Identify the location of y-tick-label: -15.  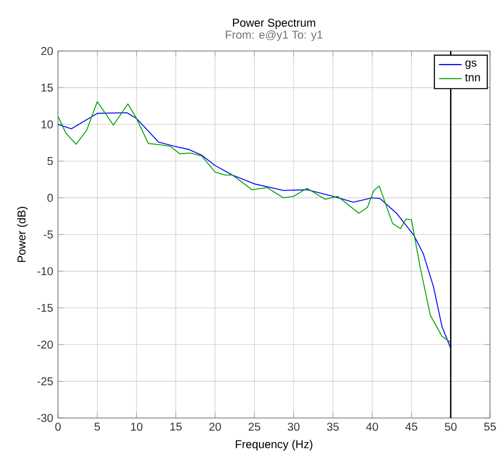
(45, 308).